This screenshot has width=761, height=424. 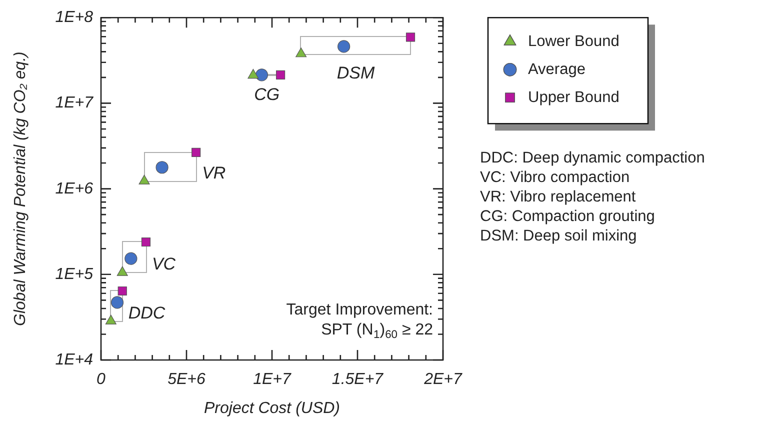 I want to click on x-tick-label: 1E+7, so click(x=272, y=379).